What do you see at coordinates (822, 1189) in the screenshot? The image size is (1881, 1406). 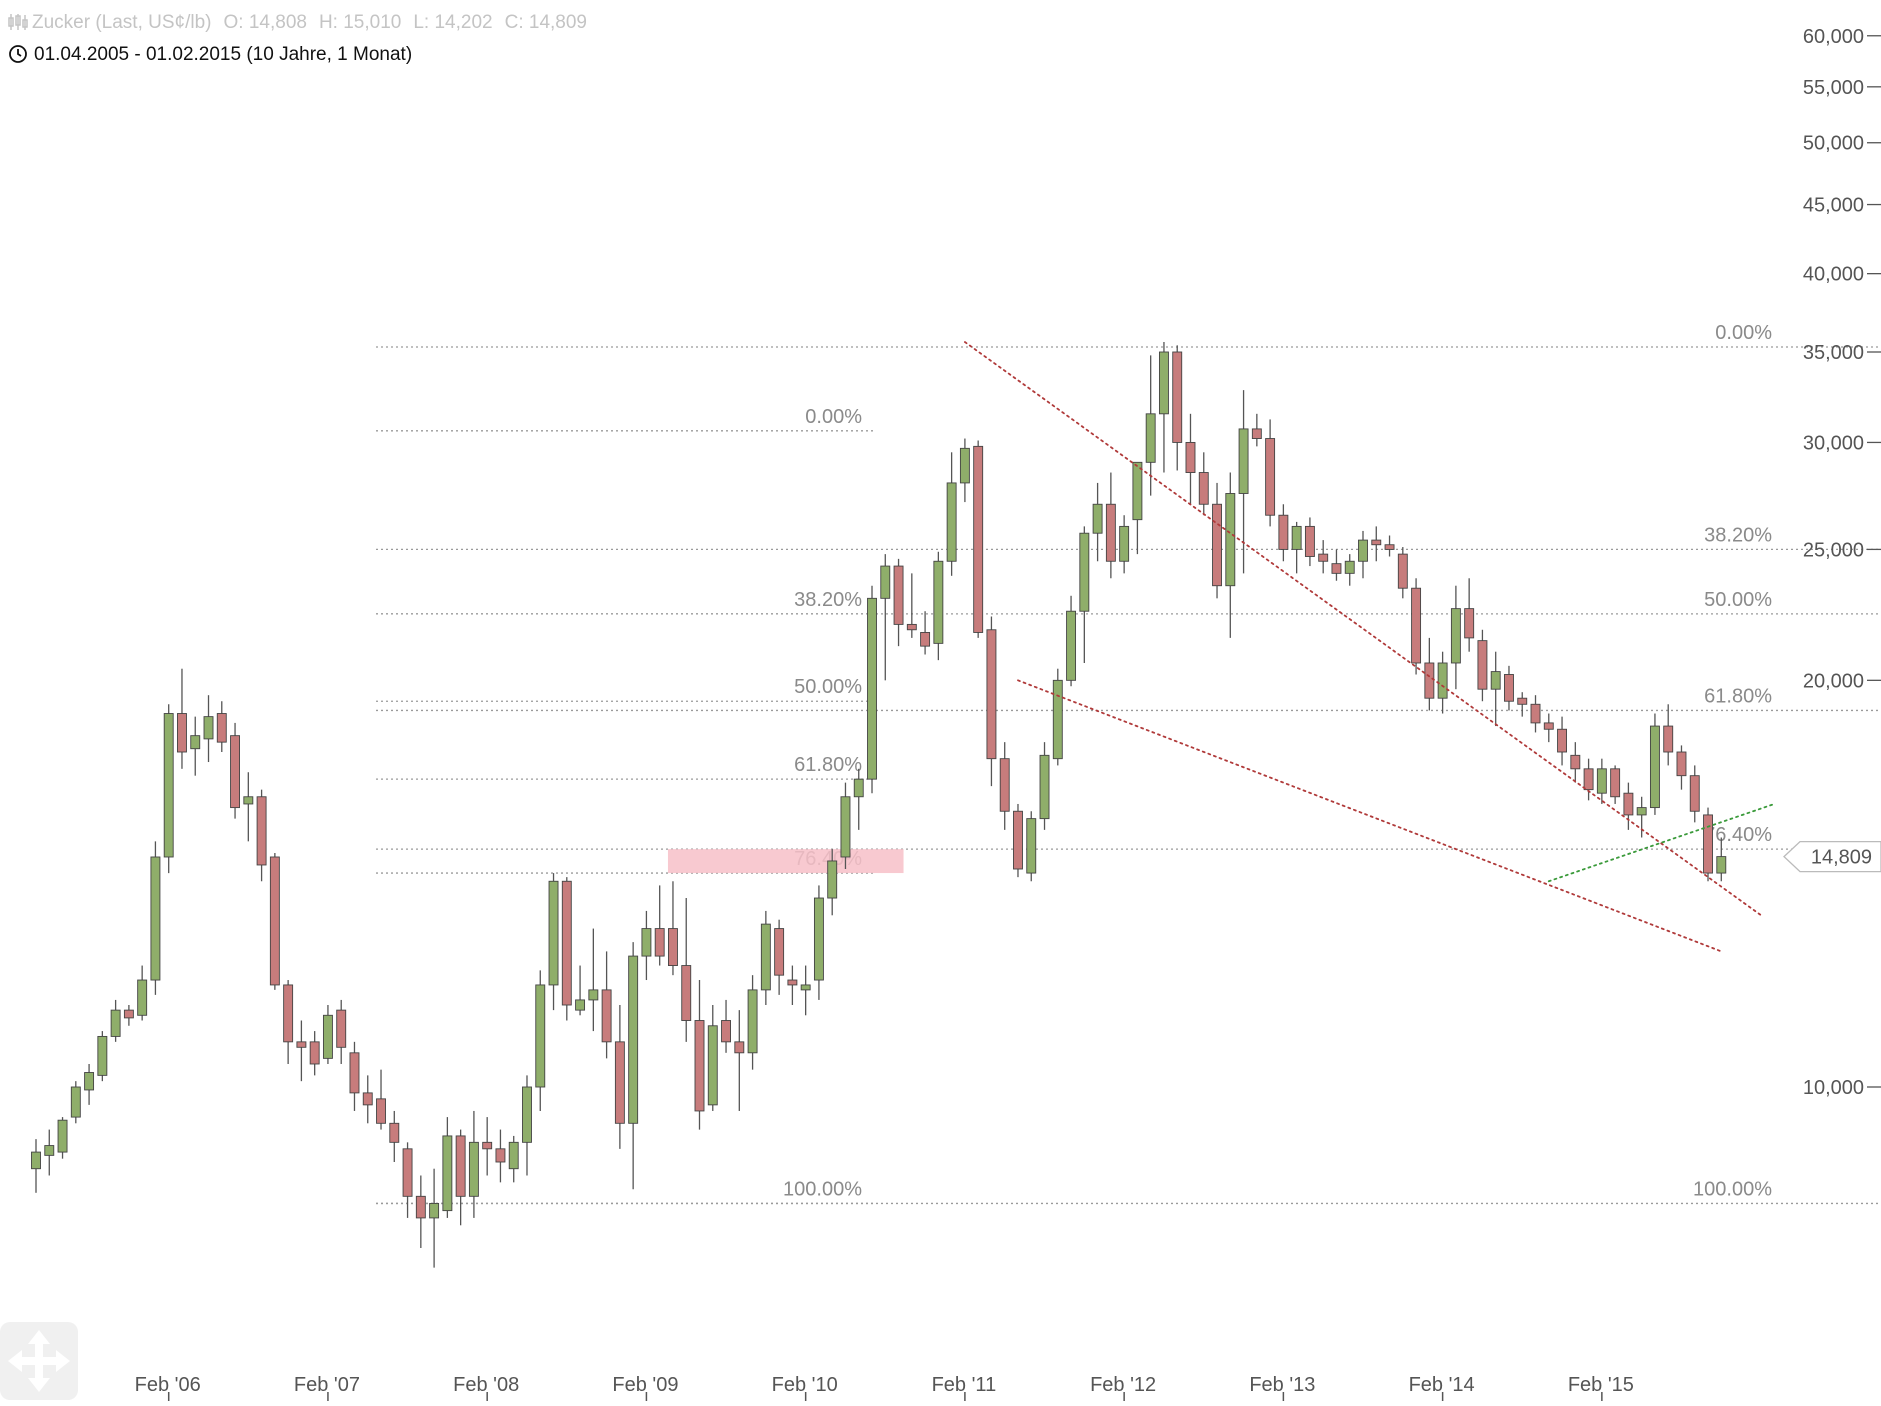 I see `fib-label-2009-2010-5: 100.00%` at bounding box center [822, 1189].